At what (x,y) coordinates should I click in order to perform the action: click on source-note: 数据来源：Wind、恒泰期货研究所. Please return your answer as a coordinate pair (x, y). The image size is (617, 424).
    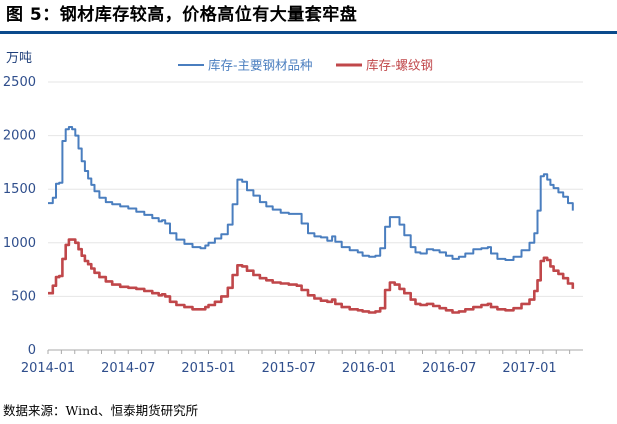
    Looking at the image, I should click on (101, 410).